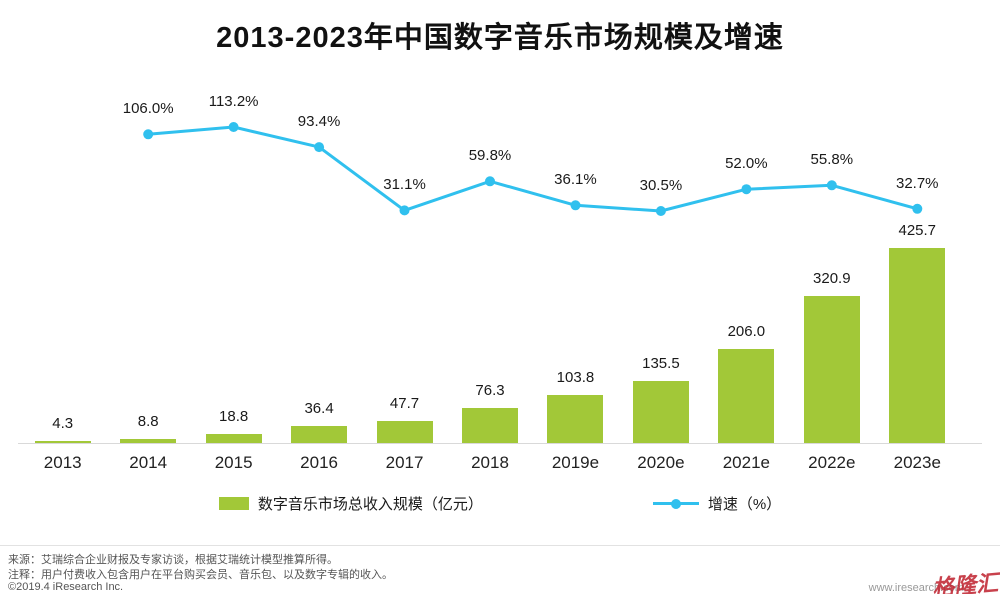 The image size is (1000, 594). Describe the element at coordinates (746, 331) in the screenshot. I see `bar-value-label: 206.0` at that location.